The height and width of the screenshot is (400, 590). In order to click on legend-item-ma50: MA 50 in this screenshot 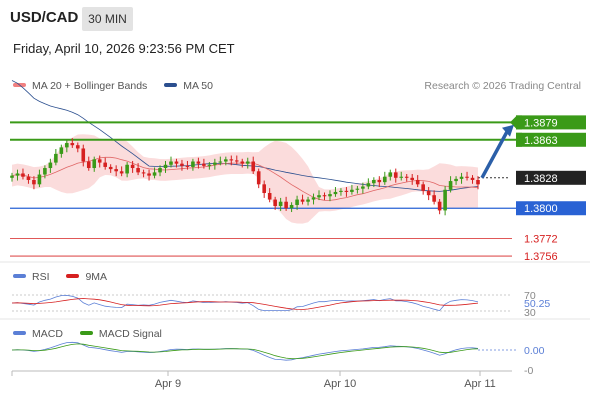, I will do `click(188, 86)`.